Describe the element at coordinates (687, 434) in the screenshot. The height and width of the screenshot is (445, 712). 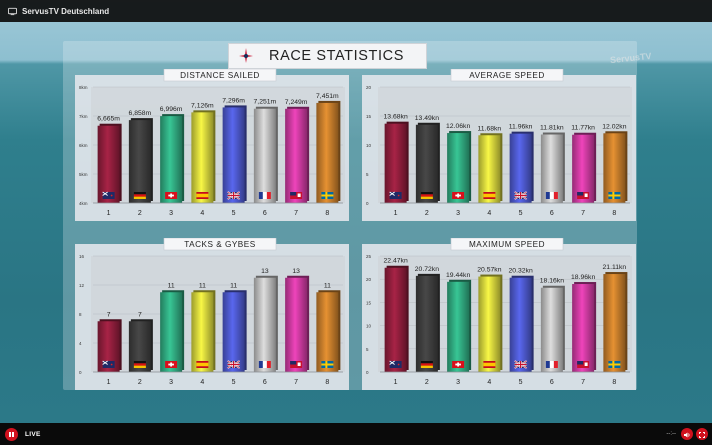
I see `volume-button` at that location.